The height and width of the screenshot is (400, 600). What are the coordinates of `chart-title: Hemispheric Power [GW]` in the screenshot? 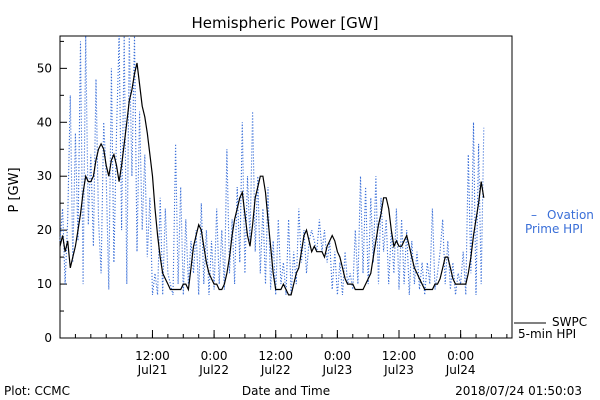 It's located at (285, 23).